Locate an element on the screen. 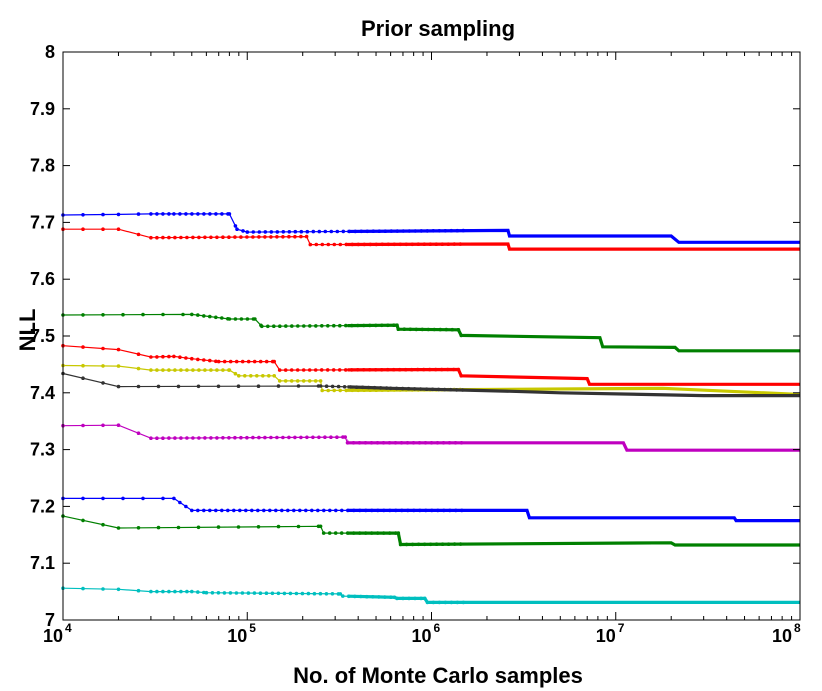  series-run-8-blue-lower is located at coordinates (430, 509).